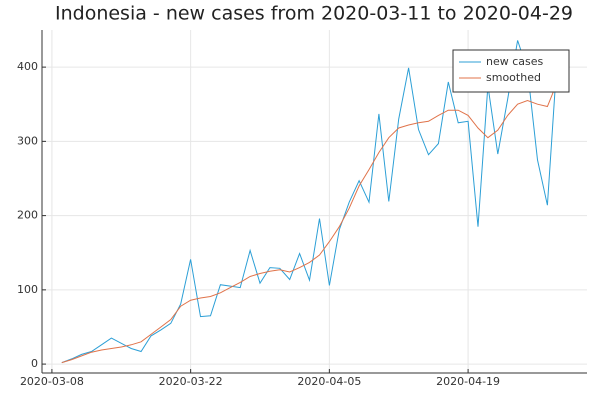  What do you see at coordinates (468, 381) in the screenshot?
I see `x-tick-label: 2020-04-19` at bounding box center [468, 381].